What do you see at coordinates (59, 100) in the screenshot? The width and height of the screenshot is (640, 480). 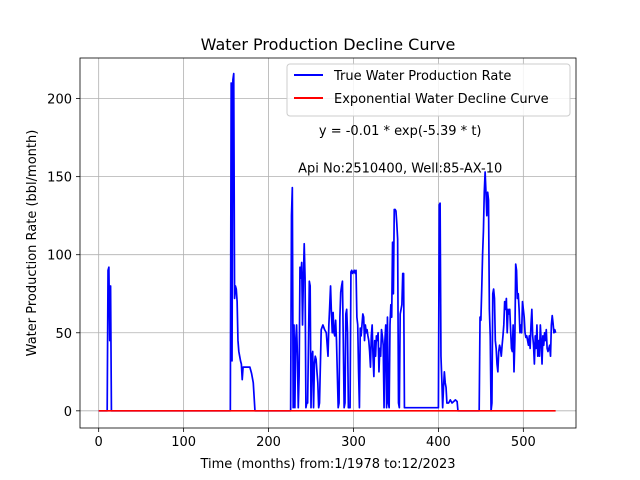 I see `y-tick-label: 200` at bounding box center [59, 100].